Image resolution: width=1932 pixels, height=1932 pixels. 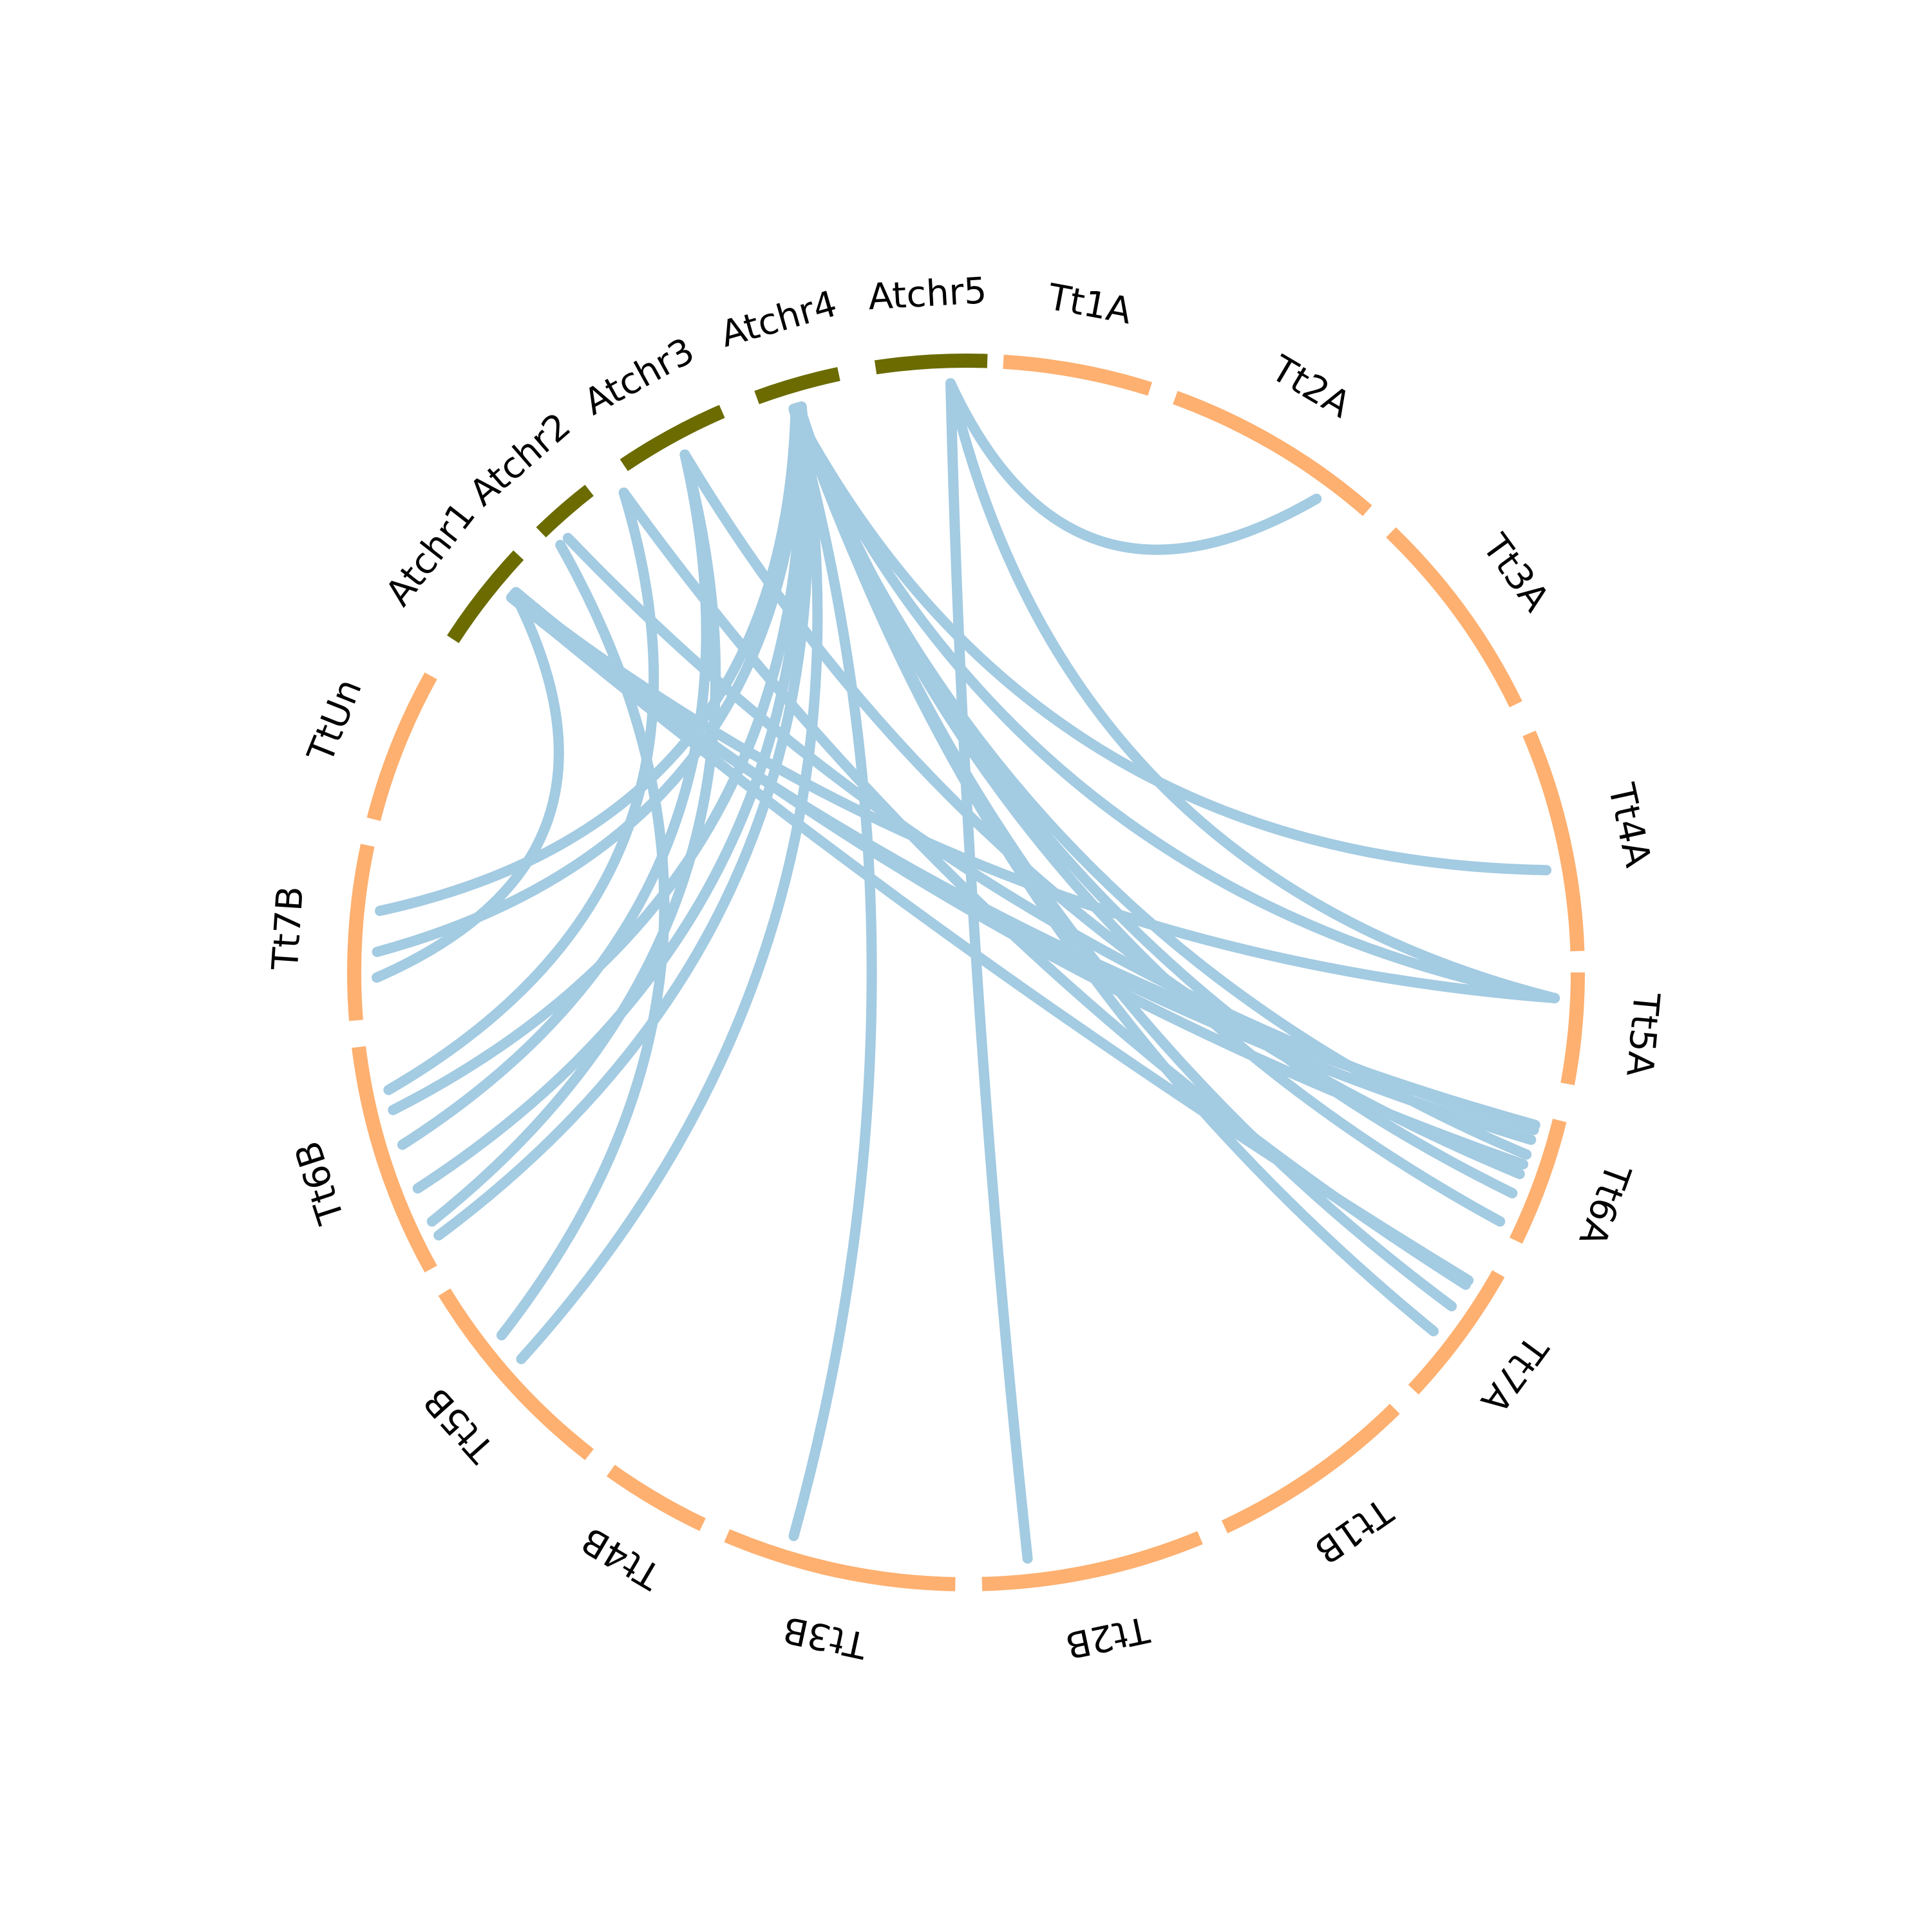 I want to click on chromosome-arc-tt2b, so click(x=1092, y=1561).